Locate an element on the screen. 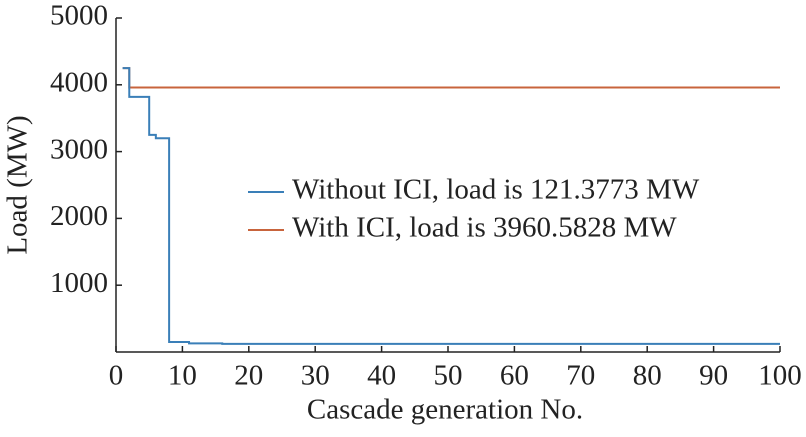  y-tick-label: 2000 is located at coordinates (79, 216).